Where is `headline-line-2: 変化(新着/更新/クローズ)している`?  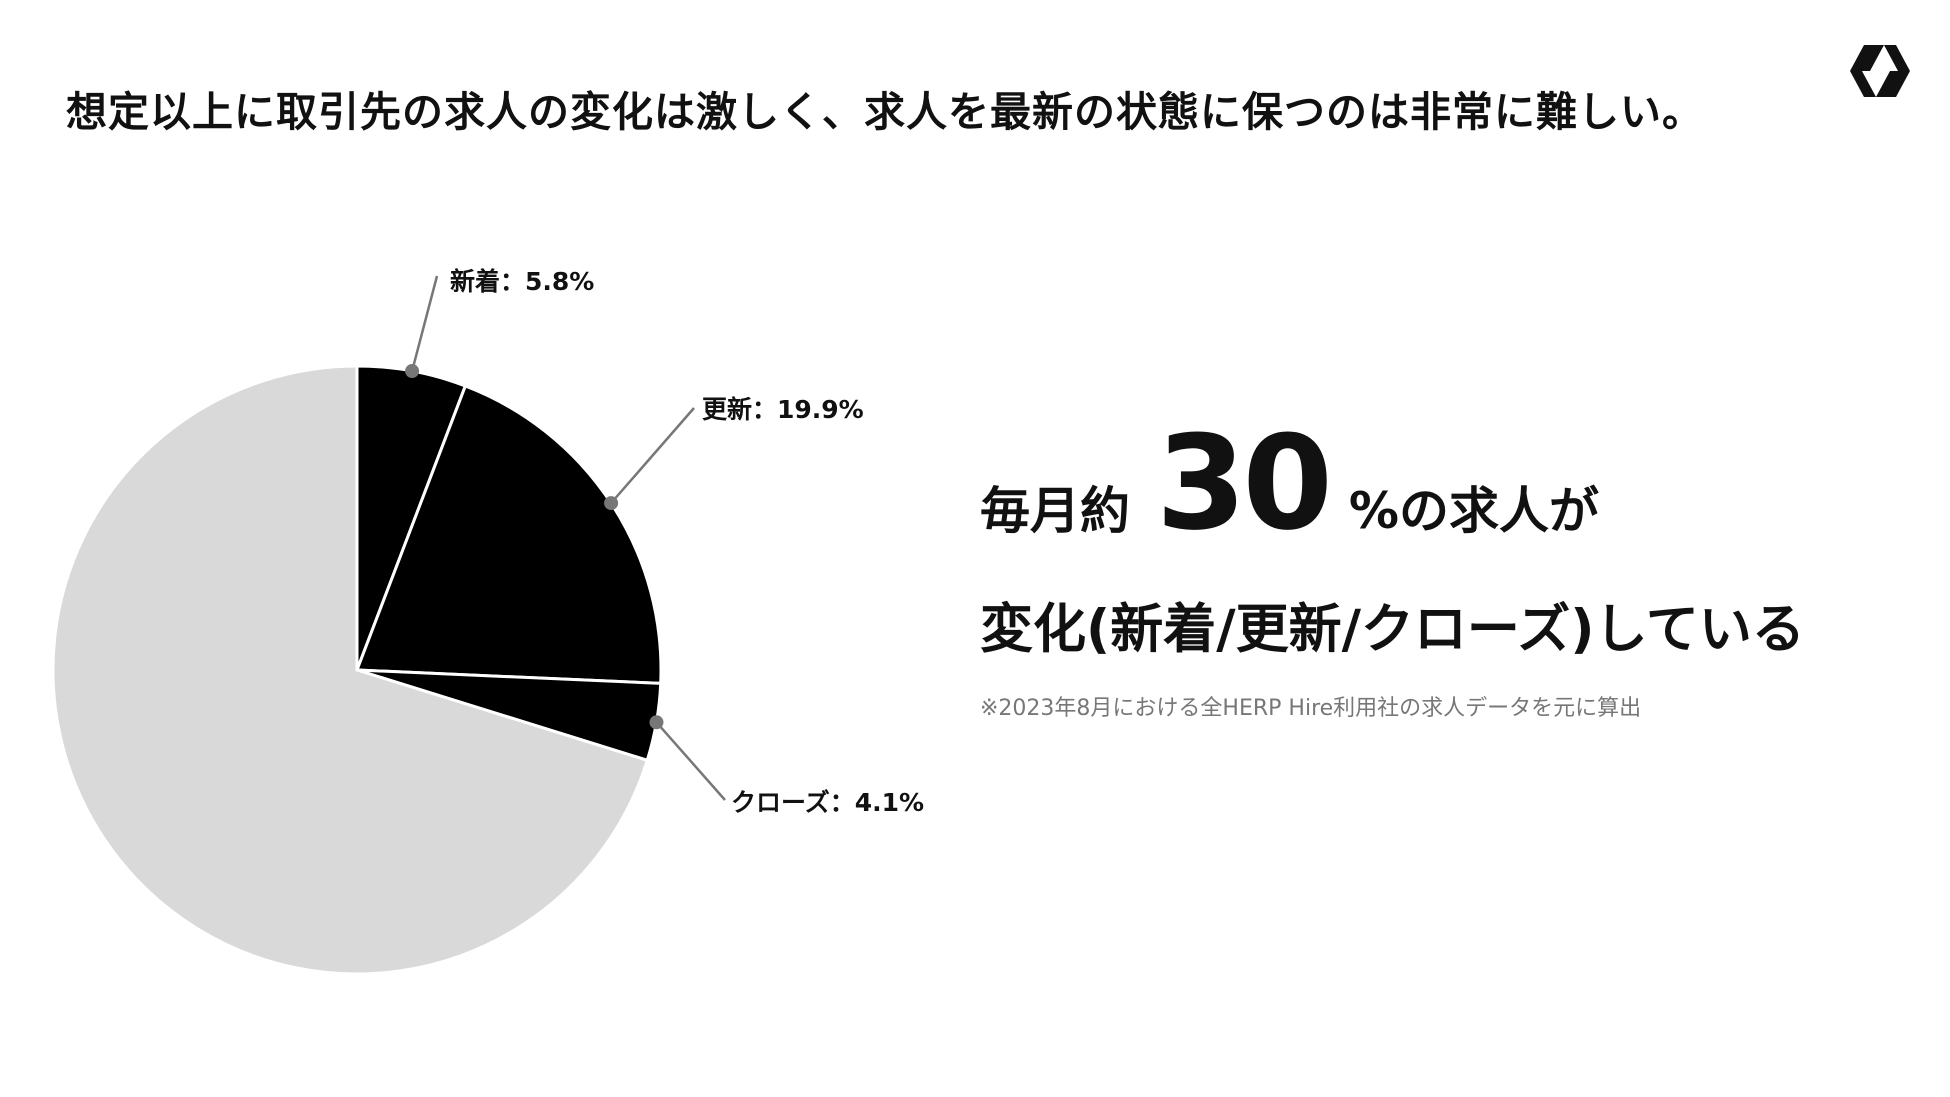
headline-line-2: 変化(新着/更新/クローズ)している is located at coordinates (1392, 629).